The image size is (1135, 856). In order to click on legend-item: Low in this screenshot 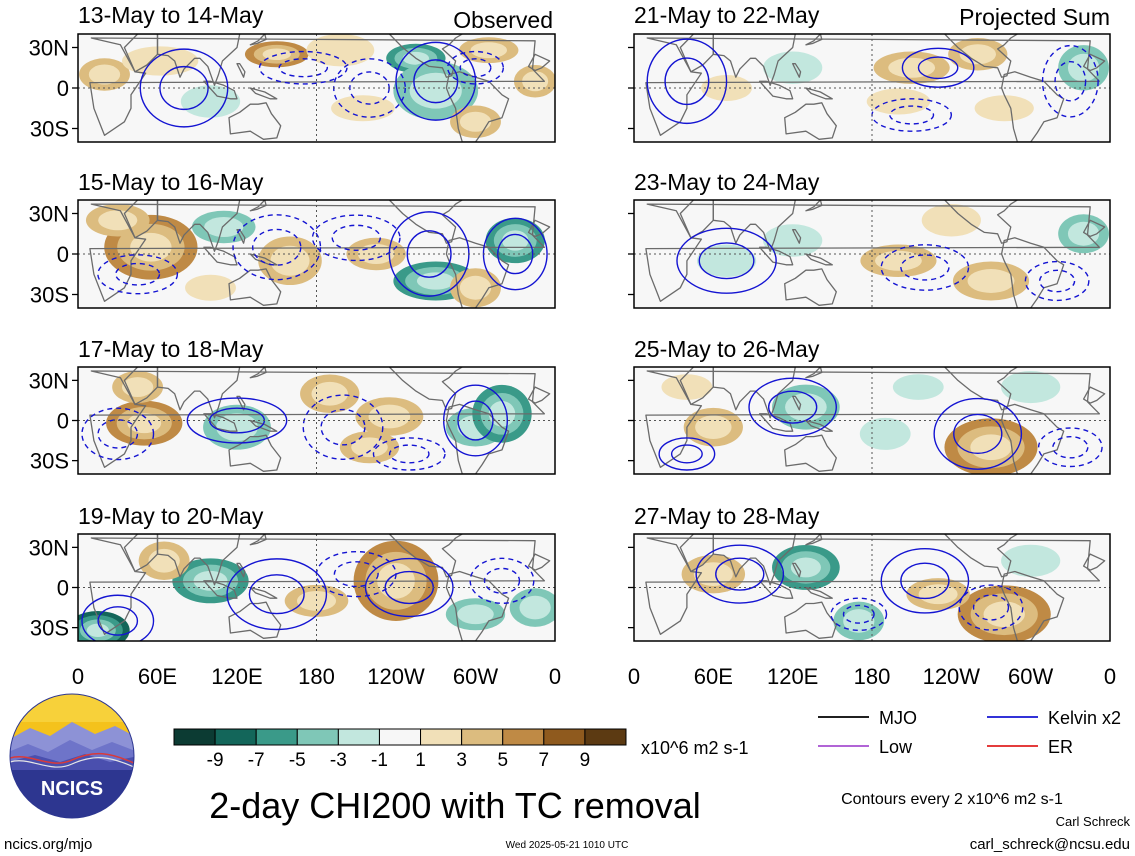, I will do `click(865, 747)`.